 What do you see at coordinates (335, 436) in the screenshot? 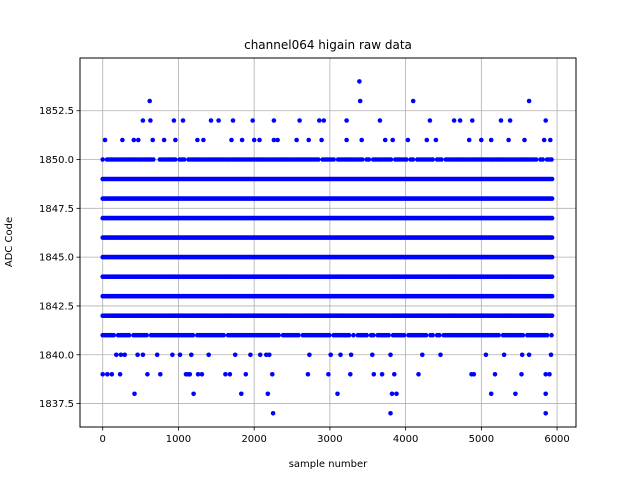
I see `x-axis-ticks: 0 1000 2000 3000 4000 5000 6000` at bounding box center [335, 436].